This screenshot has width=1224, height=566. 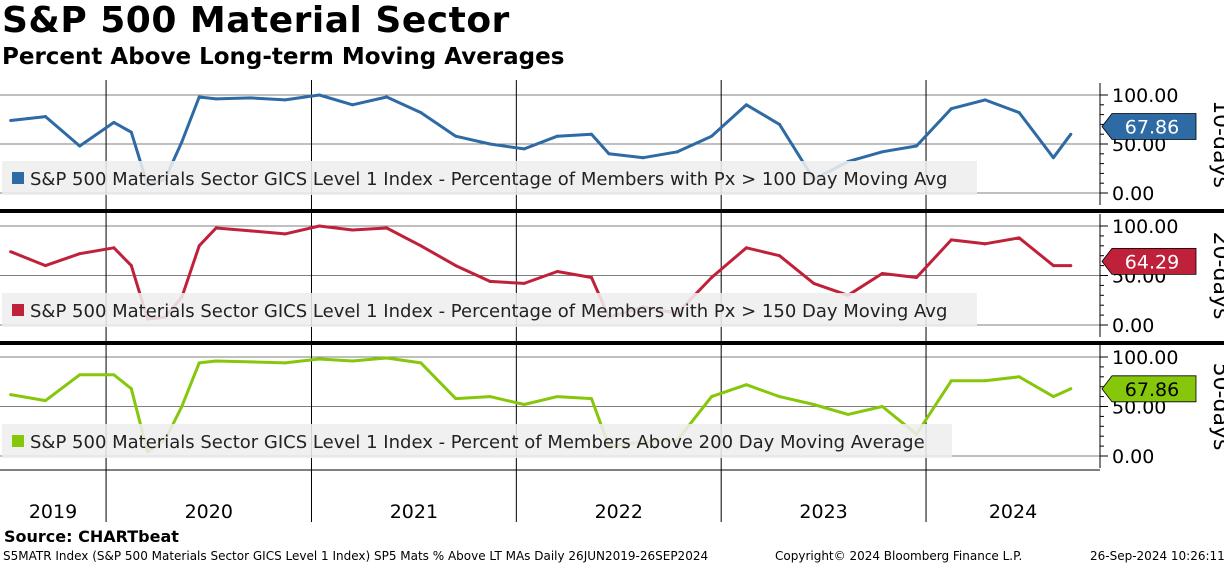 What do you see at coordinates (53, 512) in the screenshot?
I see `x-tick-label-2019: 2019` at bounding box center [53, 512].